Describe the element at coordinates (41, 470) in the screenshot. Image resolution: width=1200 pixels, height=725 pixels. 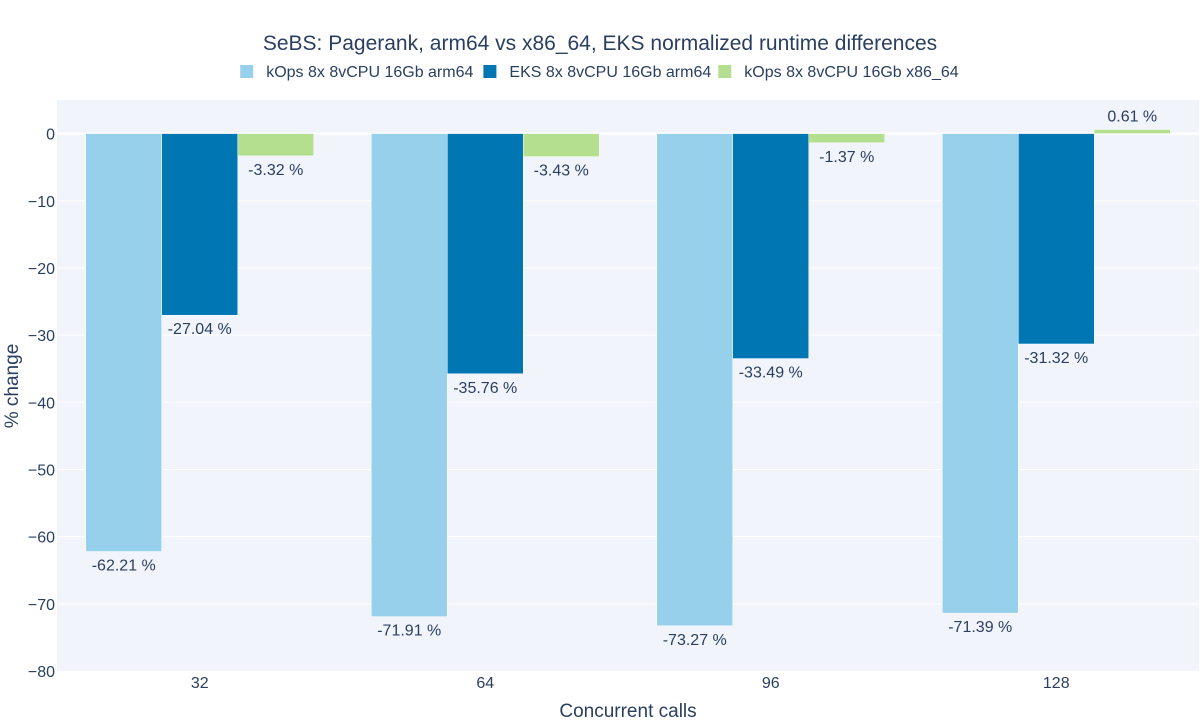
I see `y-tick-label: −50` at that location.